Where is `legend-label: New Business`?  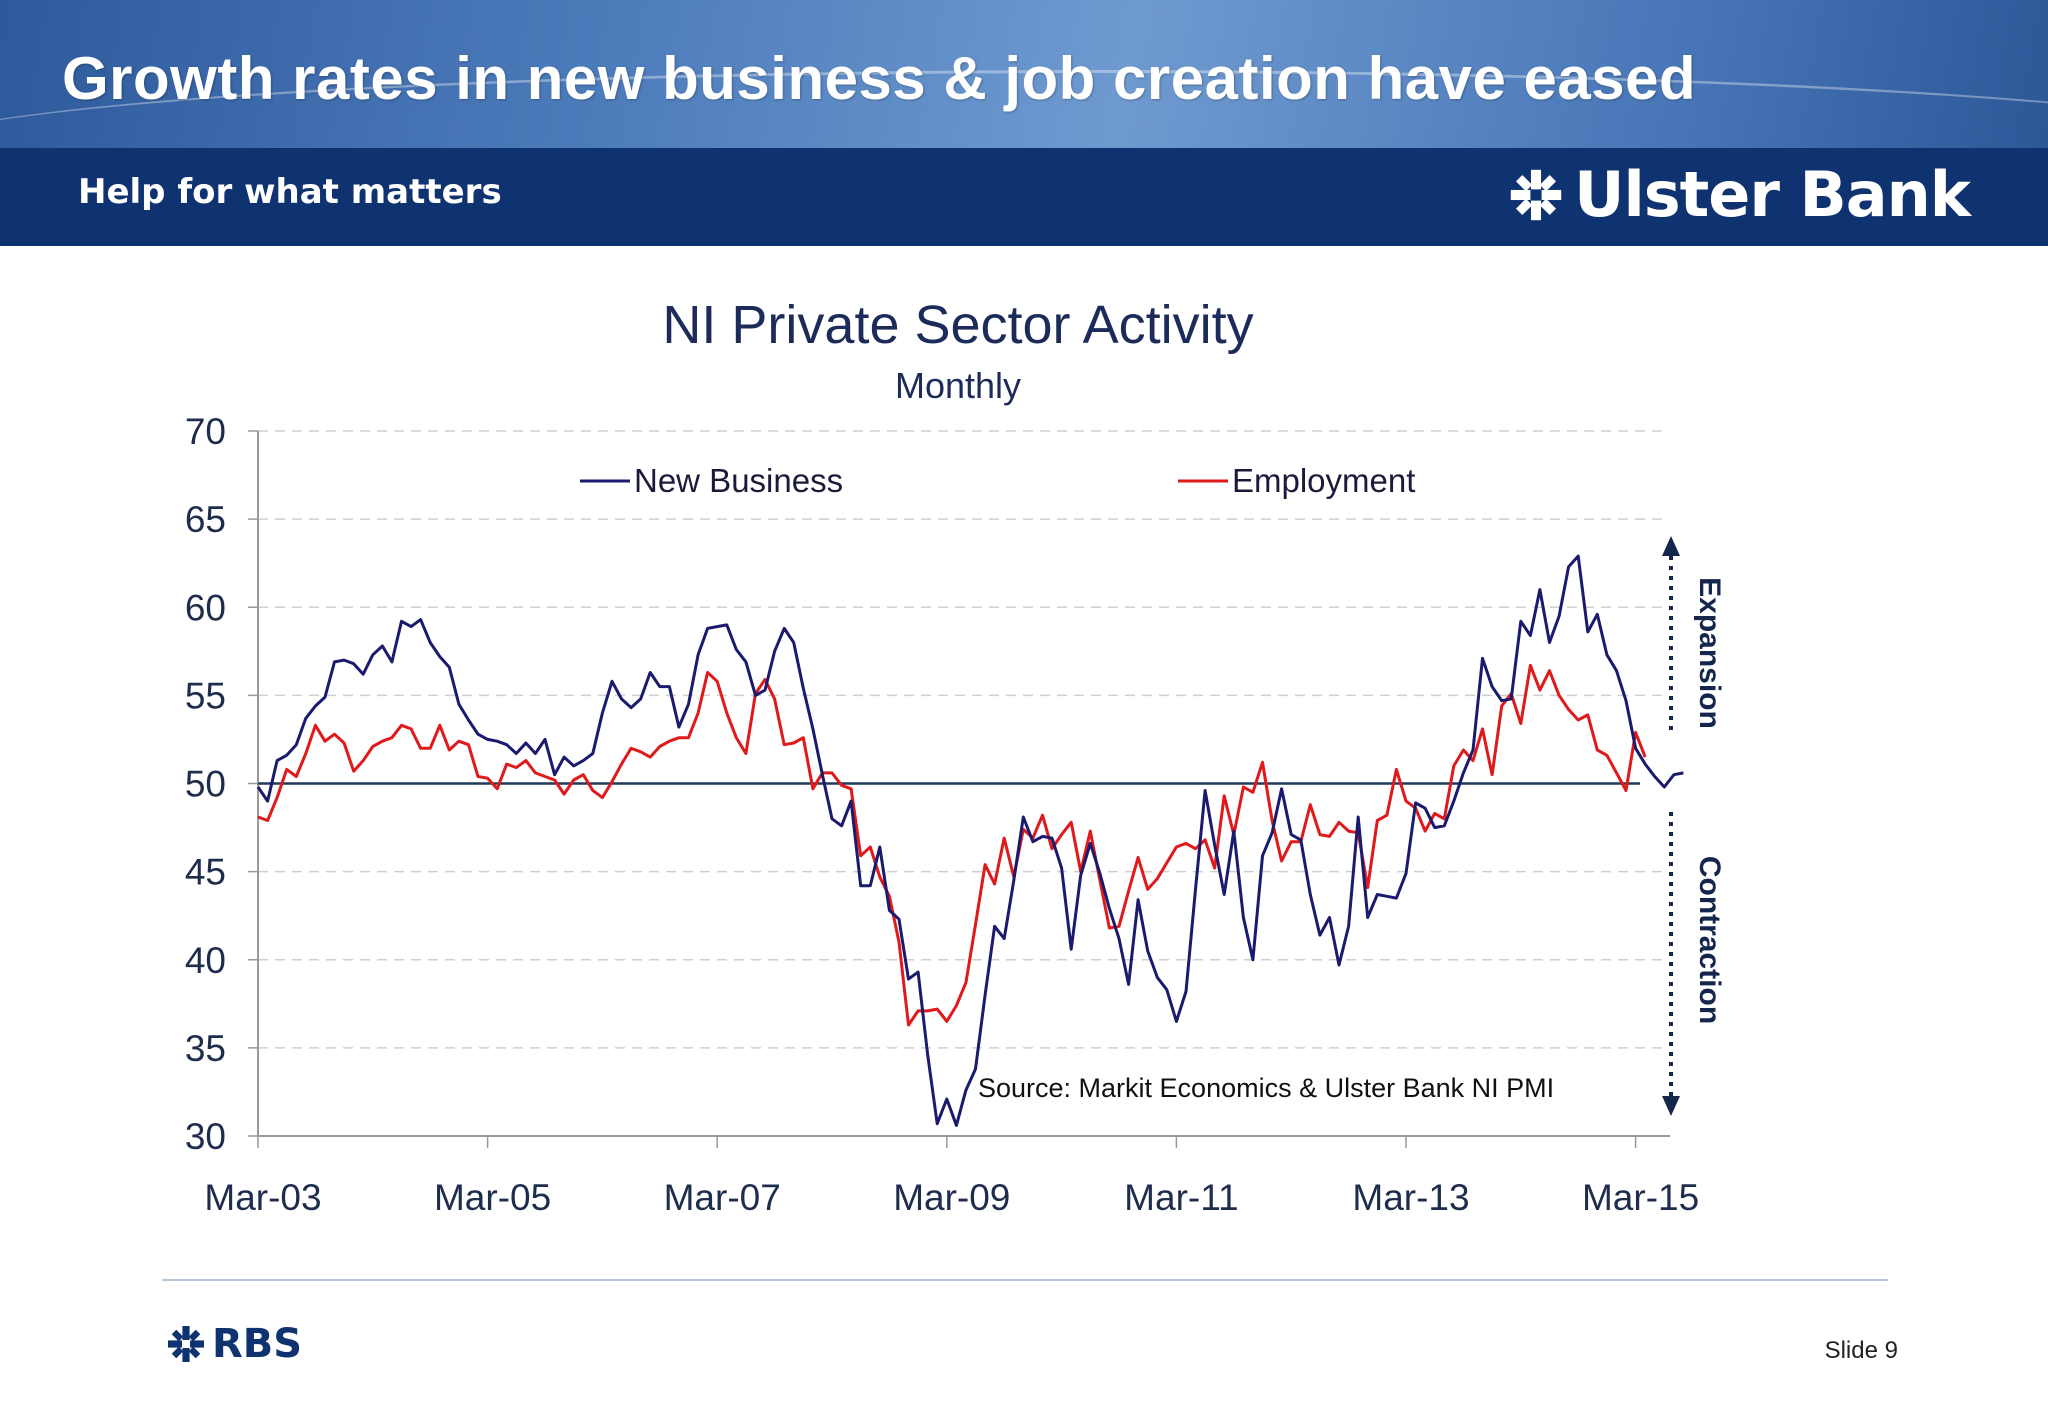 legend-label: New Business is located at coordinates (738, 480).